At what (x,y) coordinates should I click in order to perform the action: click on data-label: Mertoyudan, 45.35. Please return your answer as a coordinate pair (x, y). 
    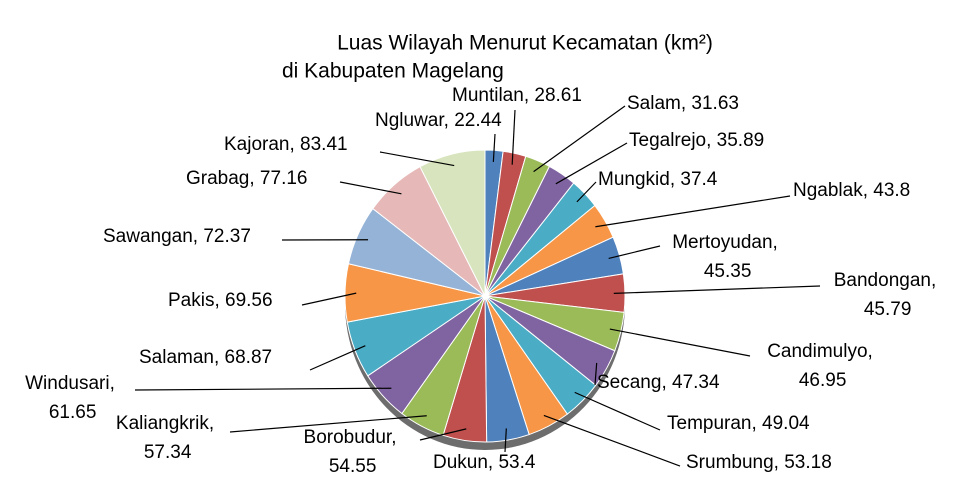
    Looking at the image, I should click on (725, 257).